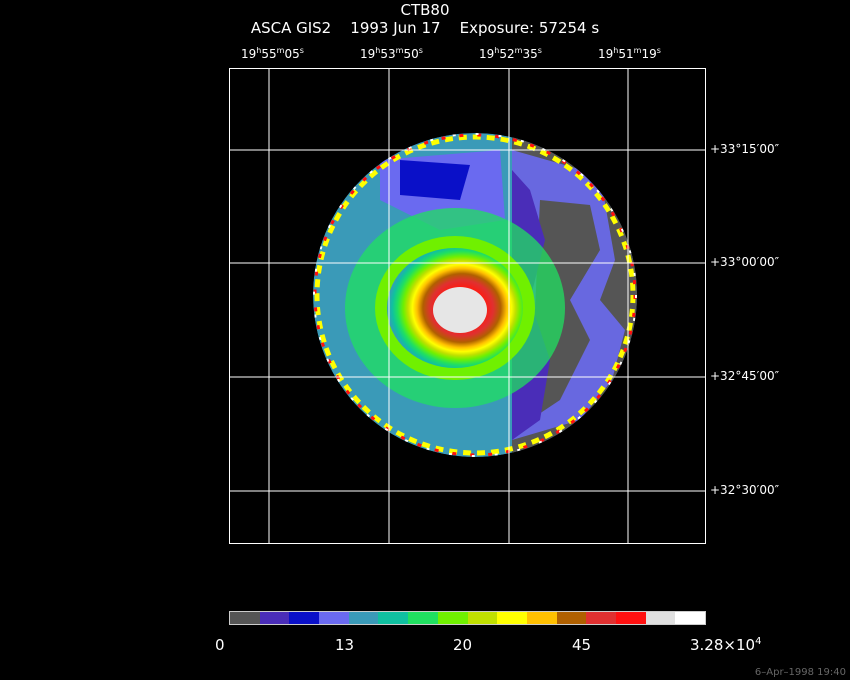  Describe the element at coordinates (582, 645) in the screenshot. I see `colorbar-label-4: 45` at that location.